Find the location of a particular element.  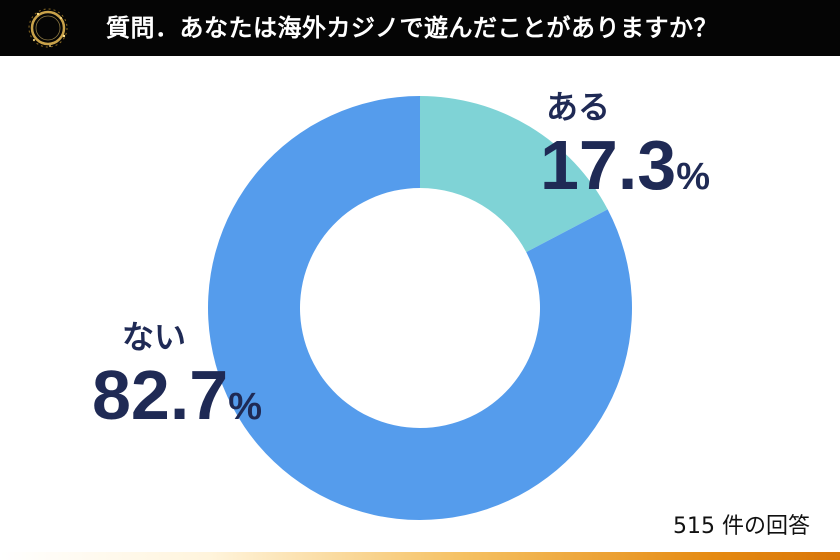

yes-label: ある 17.3% is located at coordinates (625, 141).